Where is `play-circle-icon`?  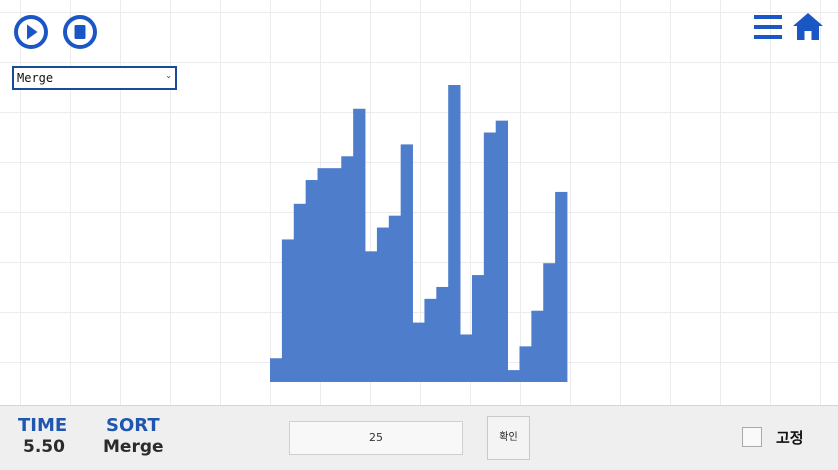 play-circle-icon is located at coordinates (31, 32).